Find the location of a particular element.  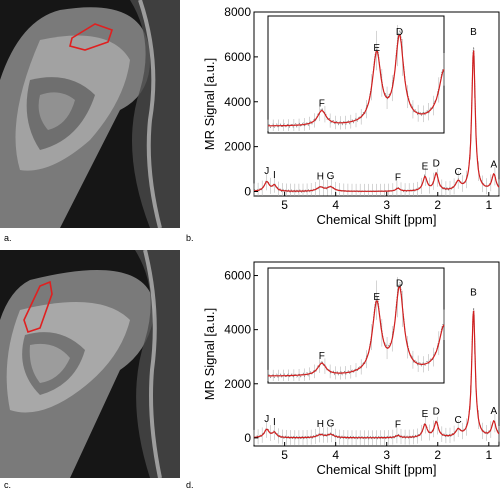

panel-label-d: d. is located at coordinates (190, 485).